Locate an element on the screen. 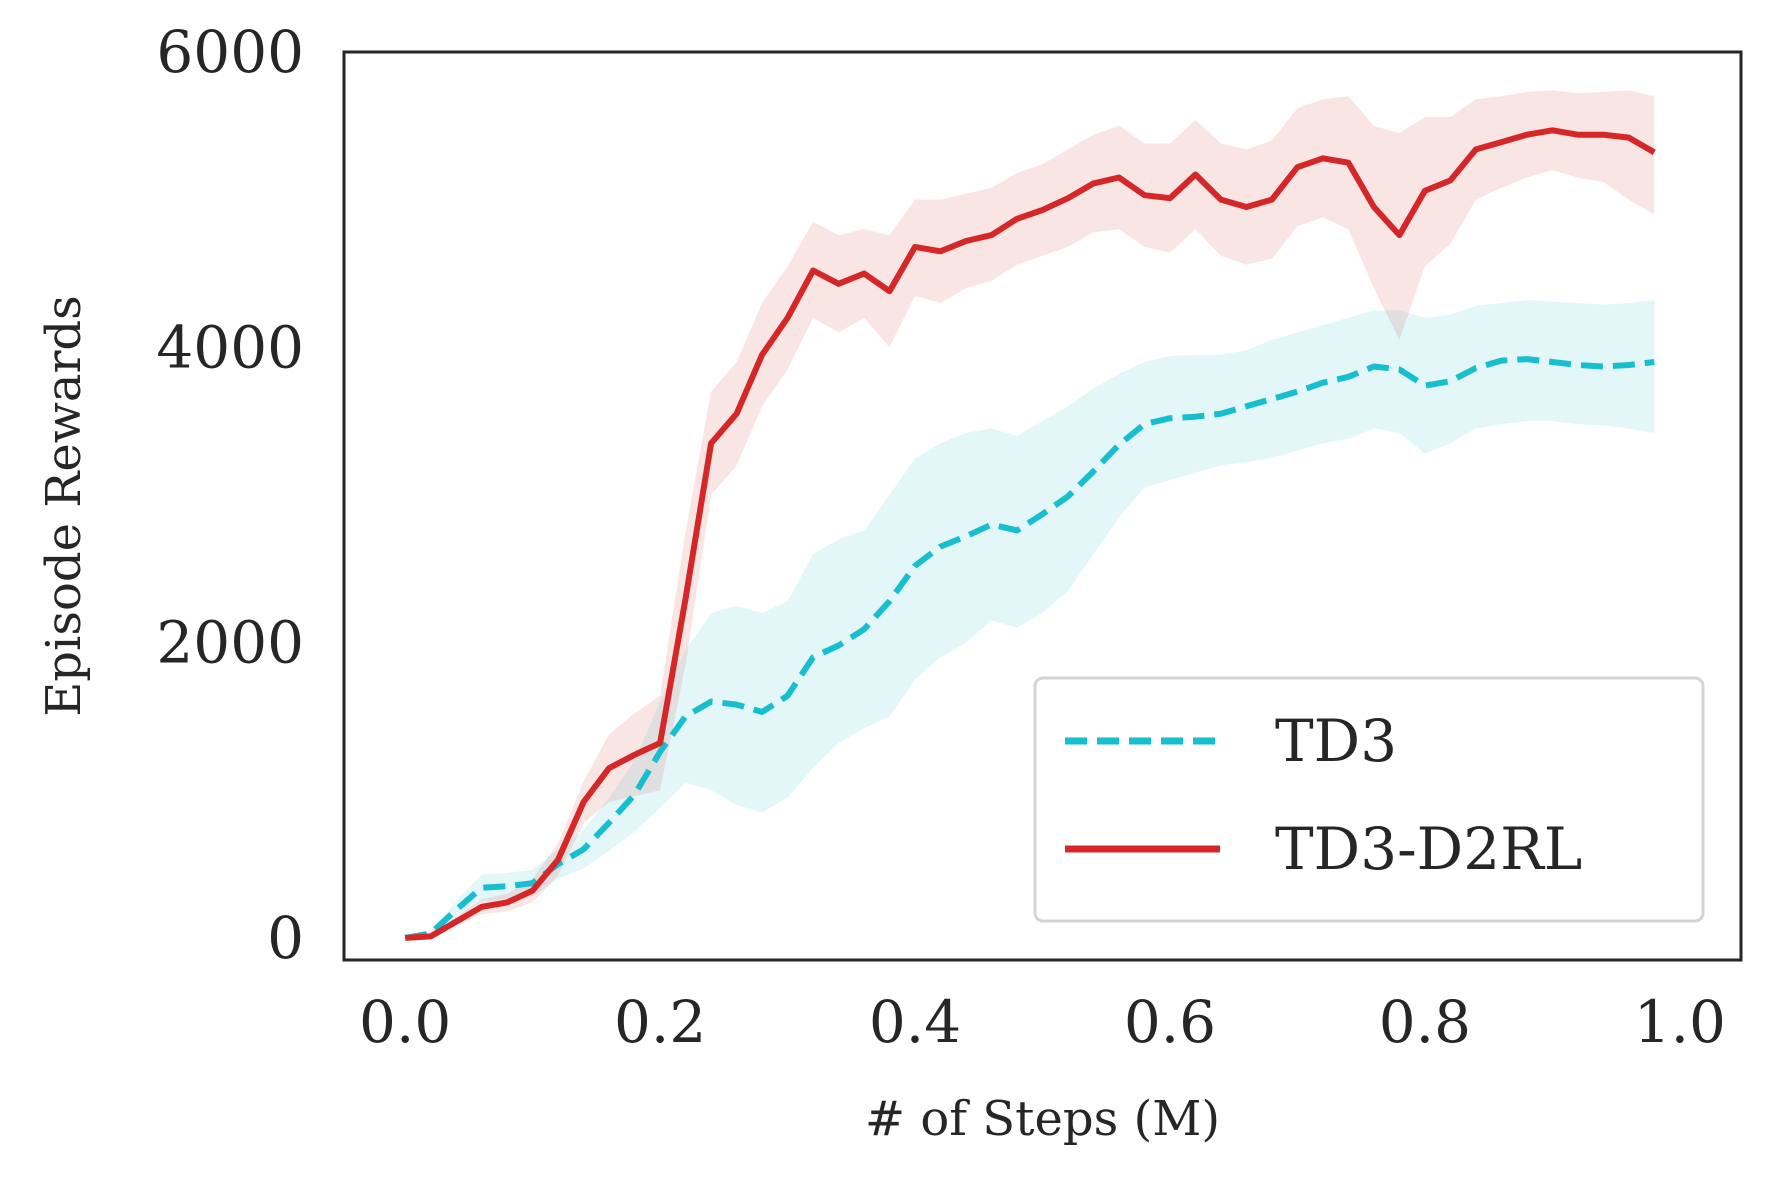  y-axis: 0 2000 4000 6000 is located at coordinates (230, 495).